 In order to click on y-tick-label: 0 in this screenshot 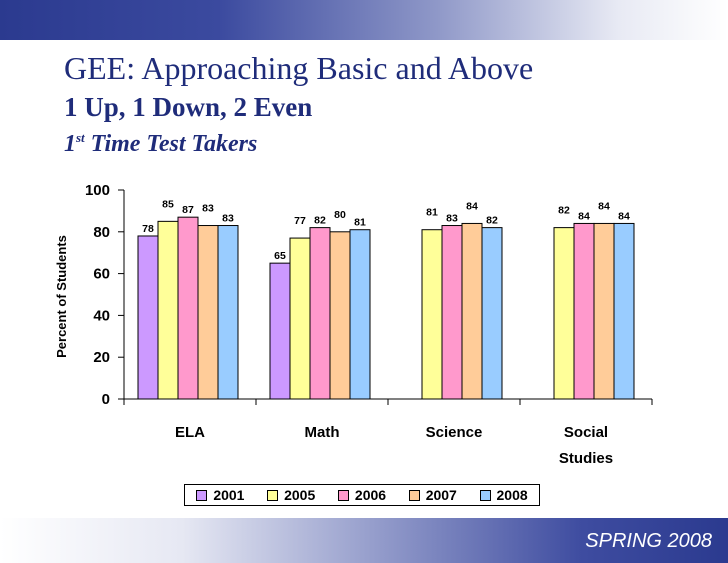, I will do `click(106, 399)`.